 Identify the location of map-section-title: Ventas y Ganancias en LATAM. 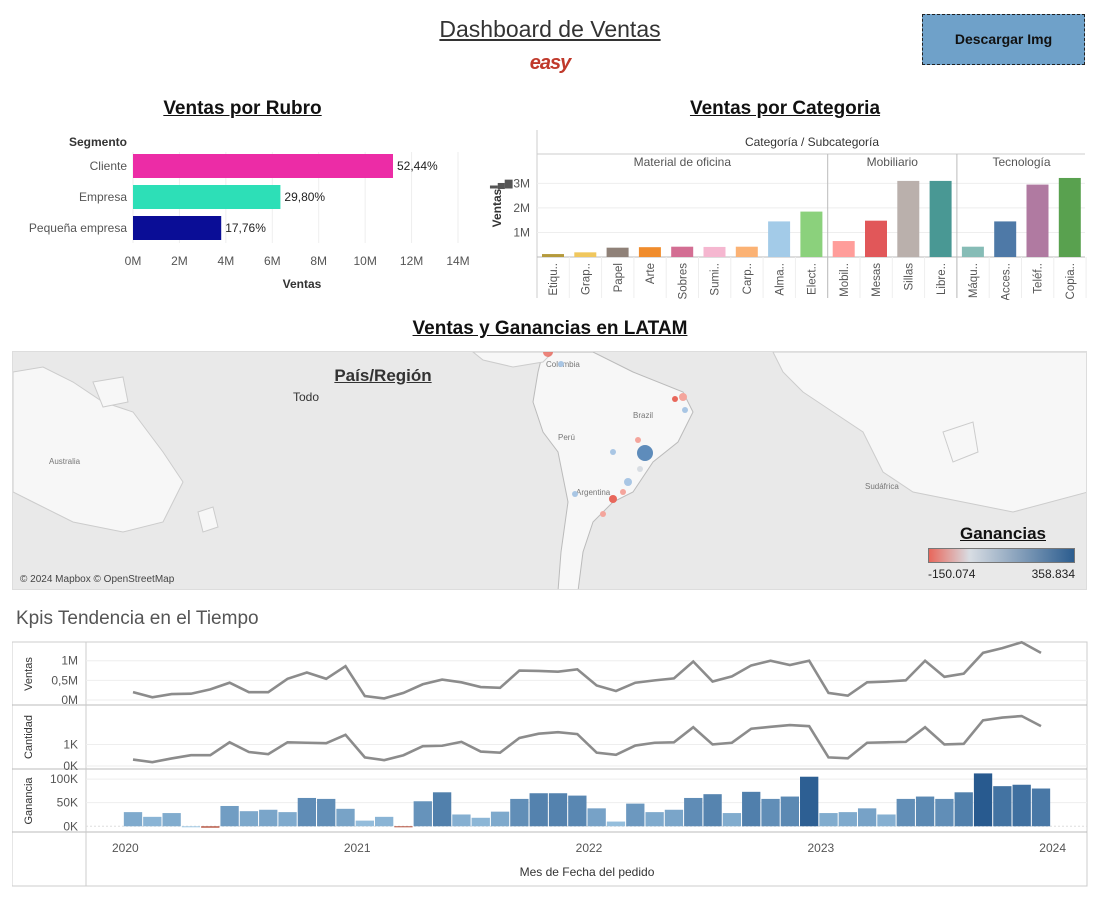
(550, 328).